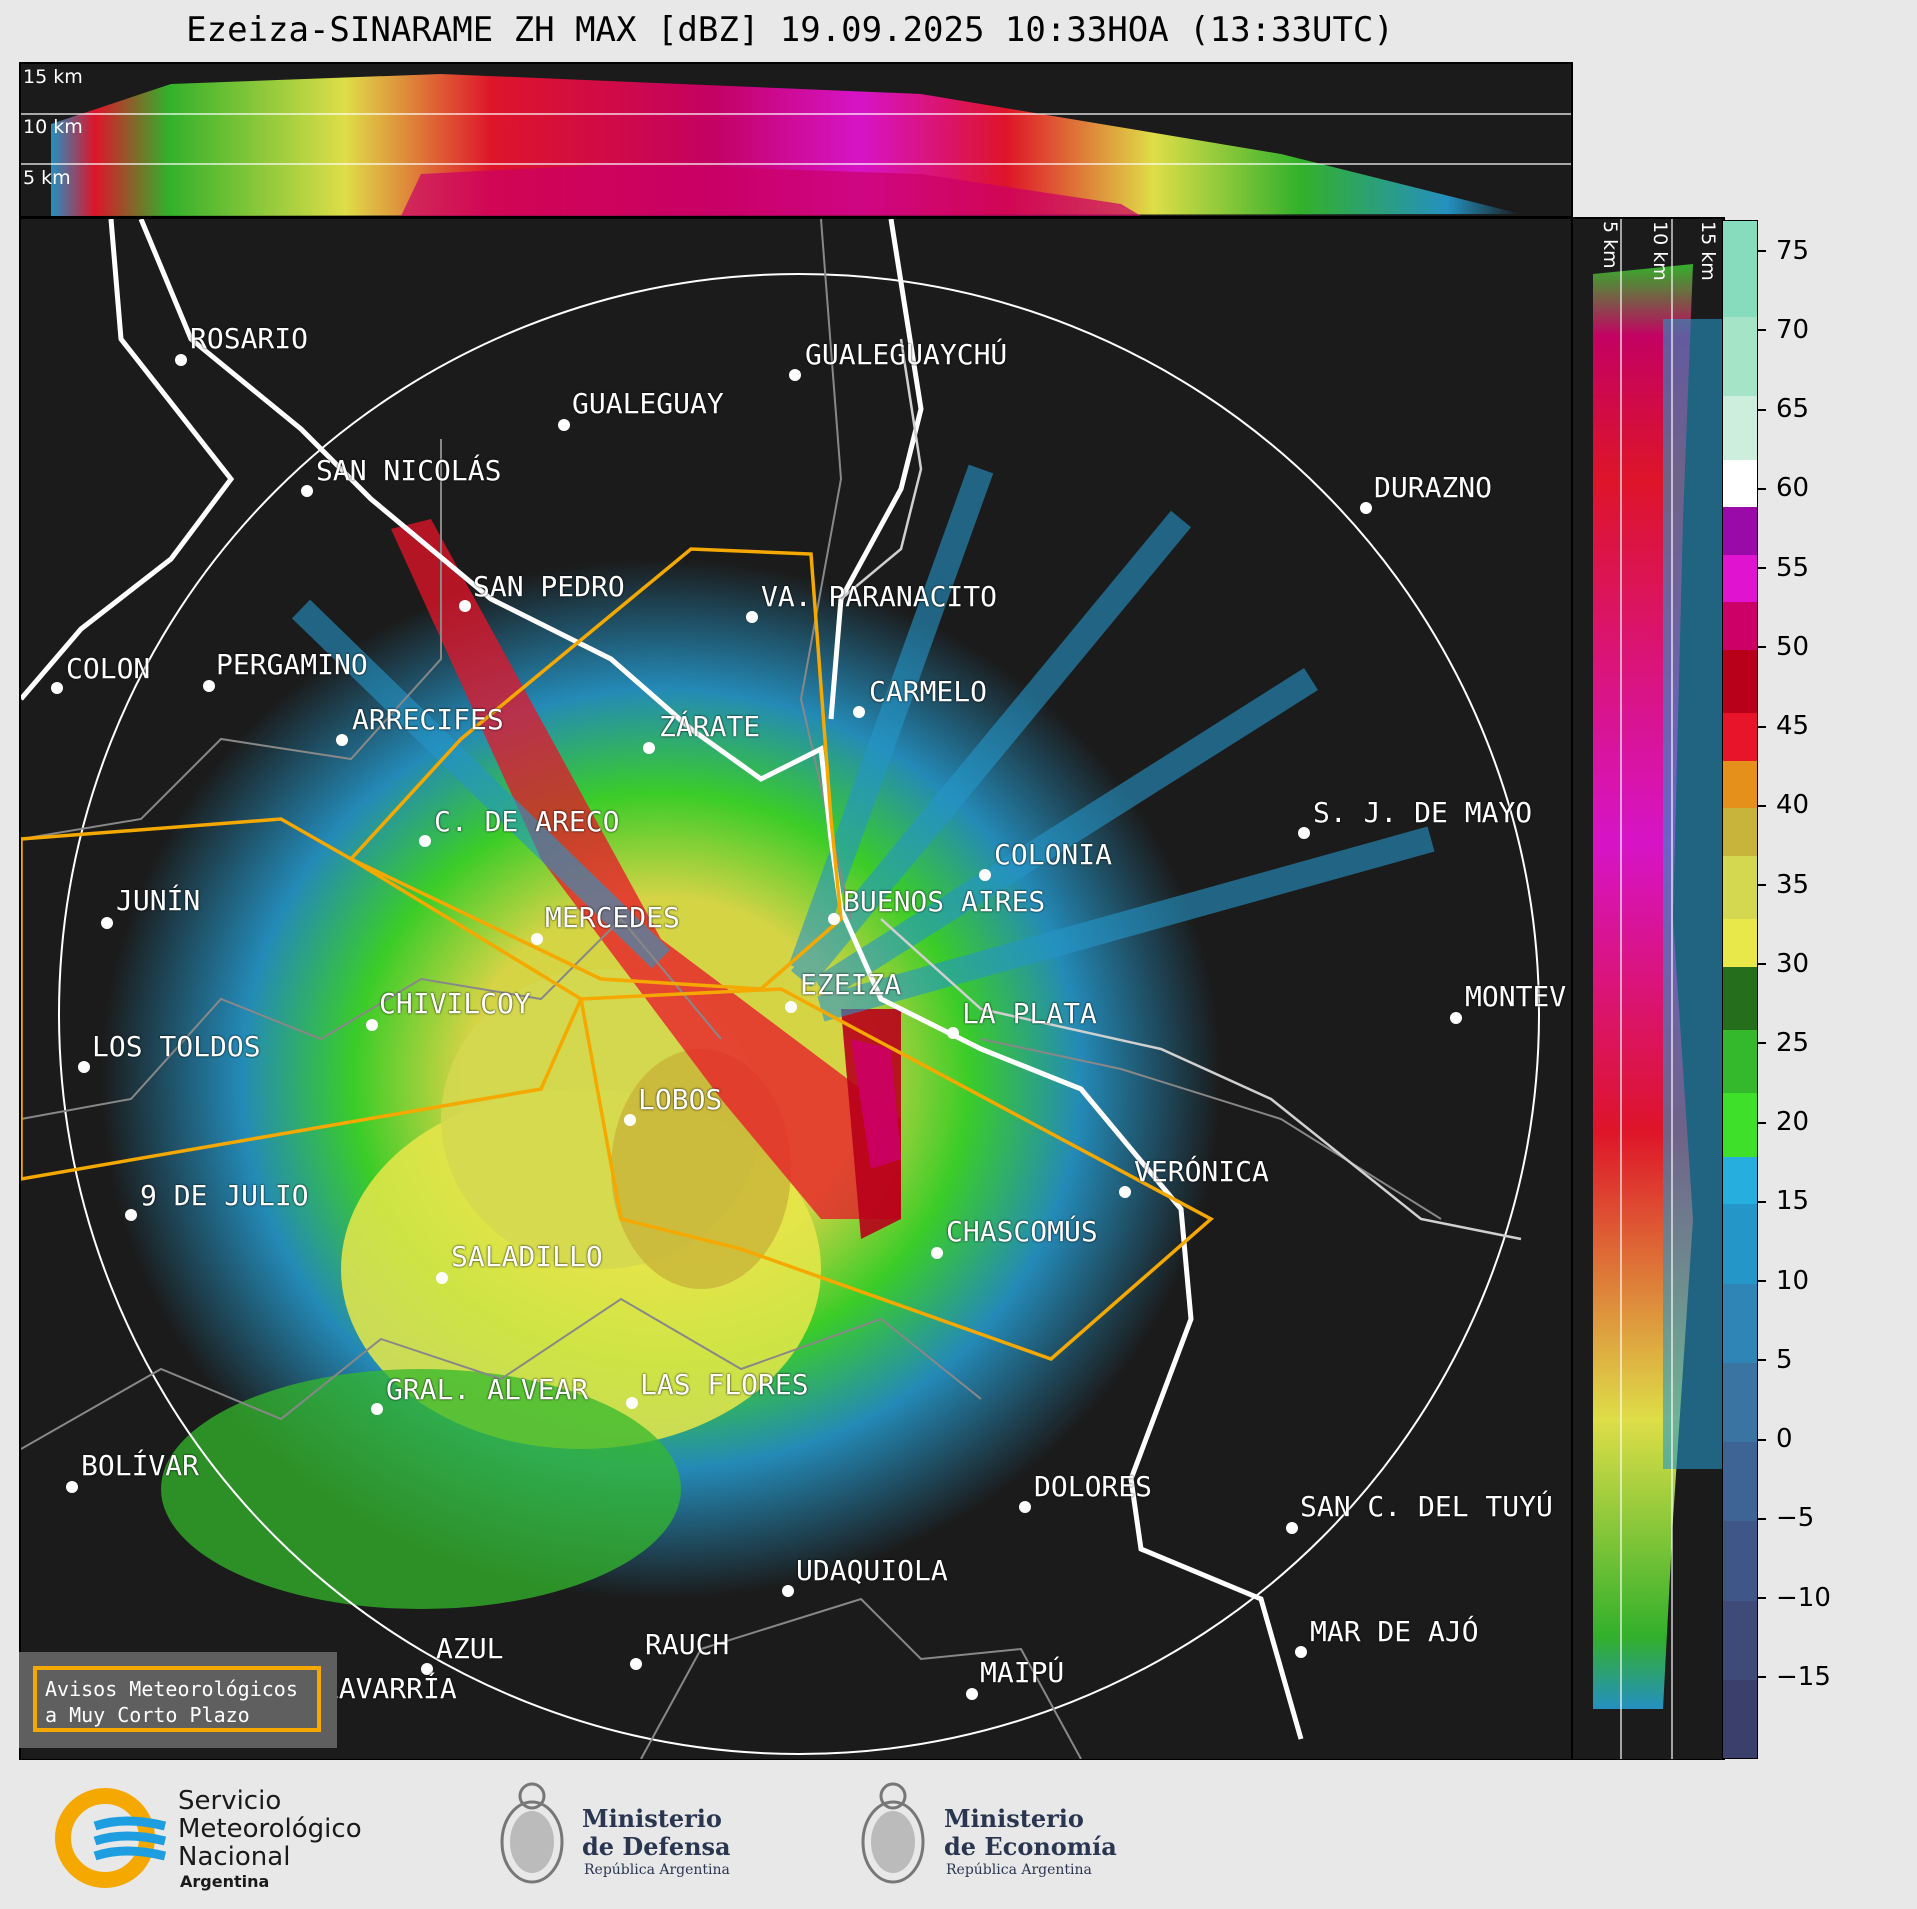  I want to click on economia-line-2: de Economía, so click(1030, 1846).